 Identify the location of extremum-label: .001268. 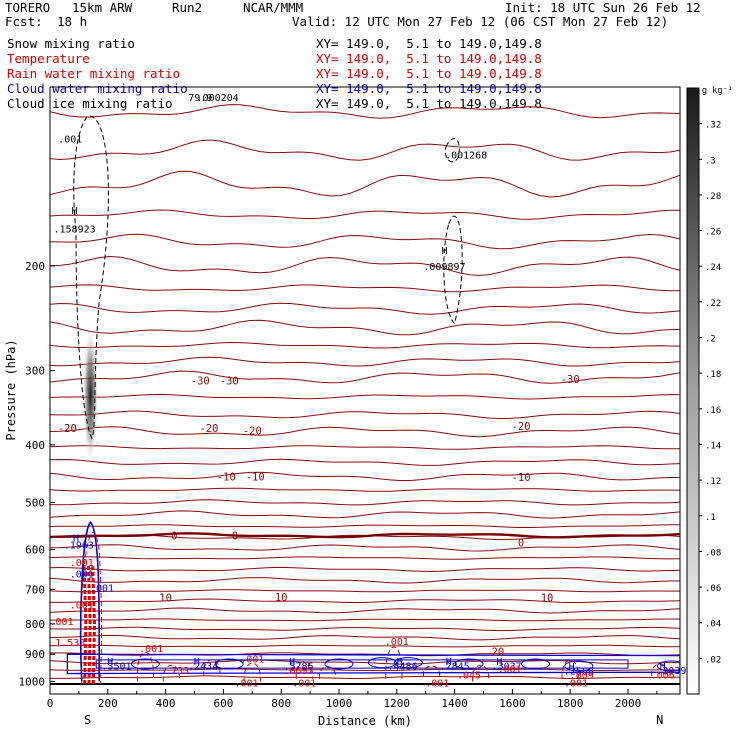
(466, 156).